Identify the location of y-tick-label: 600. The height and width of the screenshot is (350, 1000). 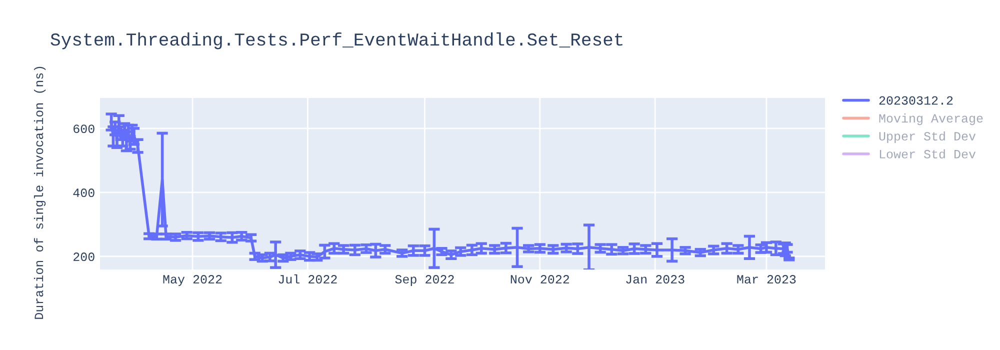
(84, 129).